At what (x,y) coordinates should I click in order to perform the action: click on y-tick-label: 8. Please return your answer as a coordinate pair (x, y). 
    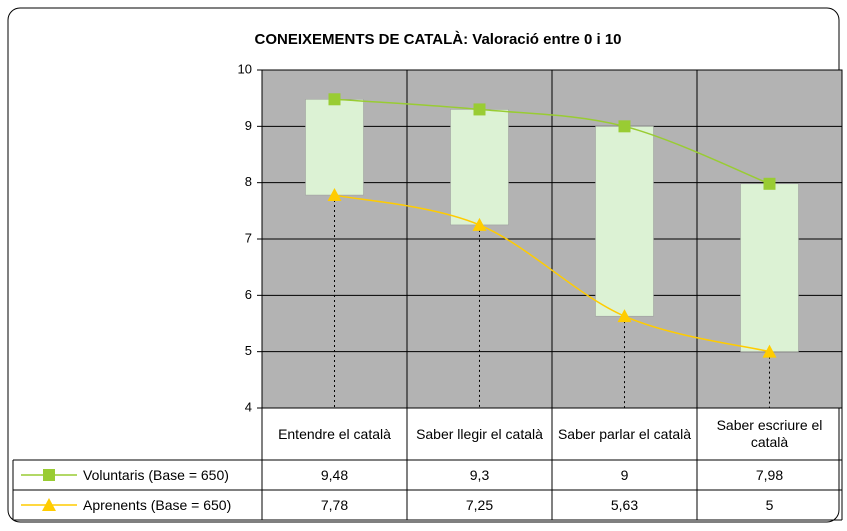
    Looking at the image, I should click on (248, 181).